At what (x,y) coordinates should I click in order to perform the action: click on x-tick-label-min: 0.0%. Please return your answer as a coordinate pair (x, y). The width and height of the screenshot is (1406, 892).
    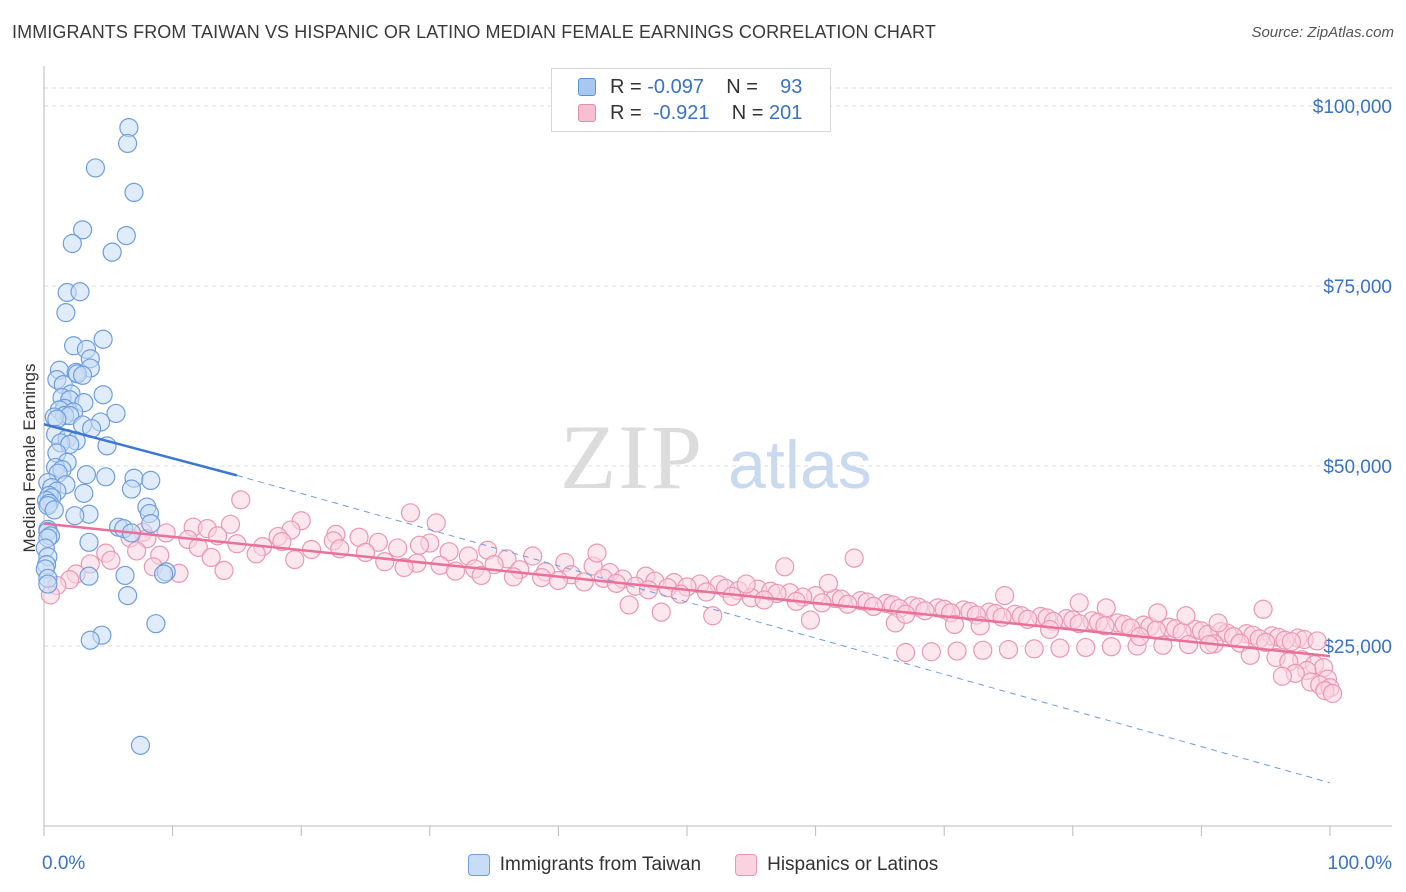
    Looking at the image, I should click on (64, 863).